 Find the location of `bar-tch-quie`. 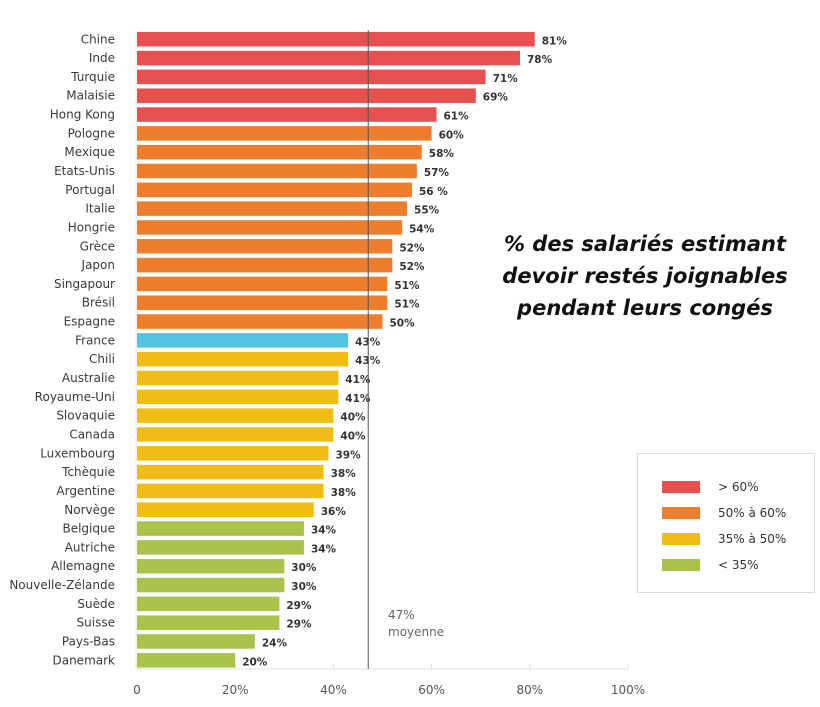

bar-tch-quie is located at coordinates (230, 472).